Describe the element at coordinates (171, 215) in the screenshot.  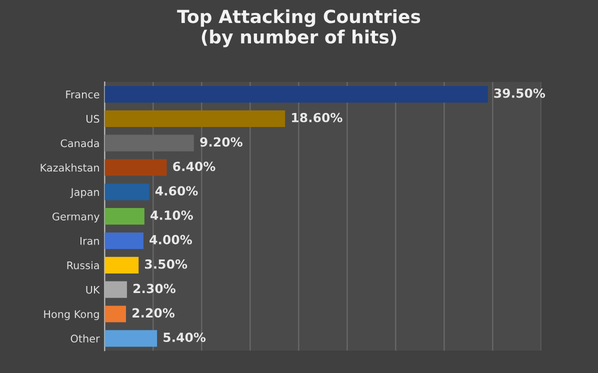
I see `data-label: 4.10%` at that location.